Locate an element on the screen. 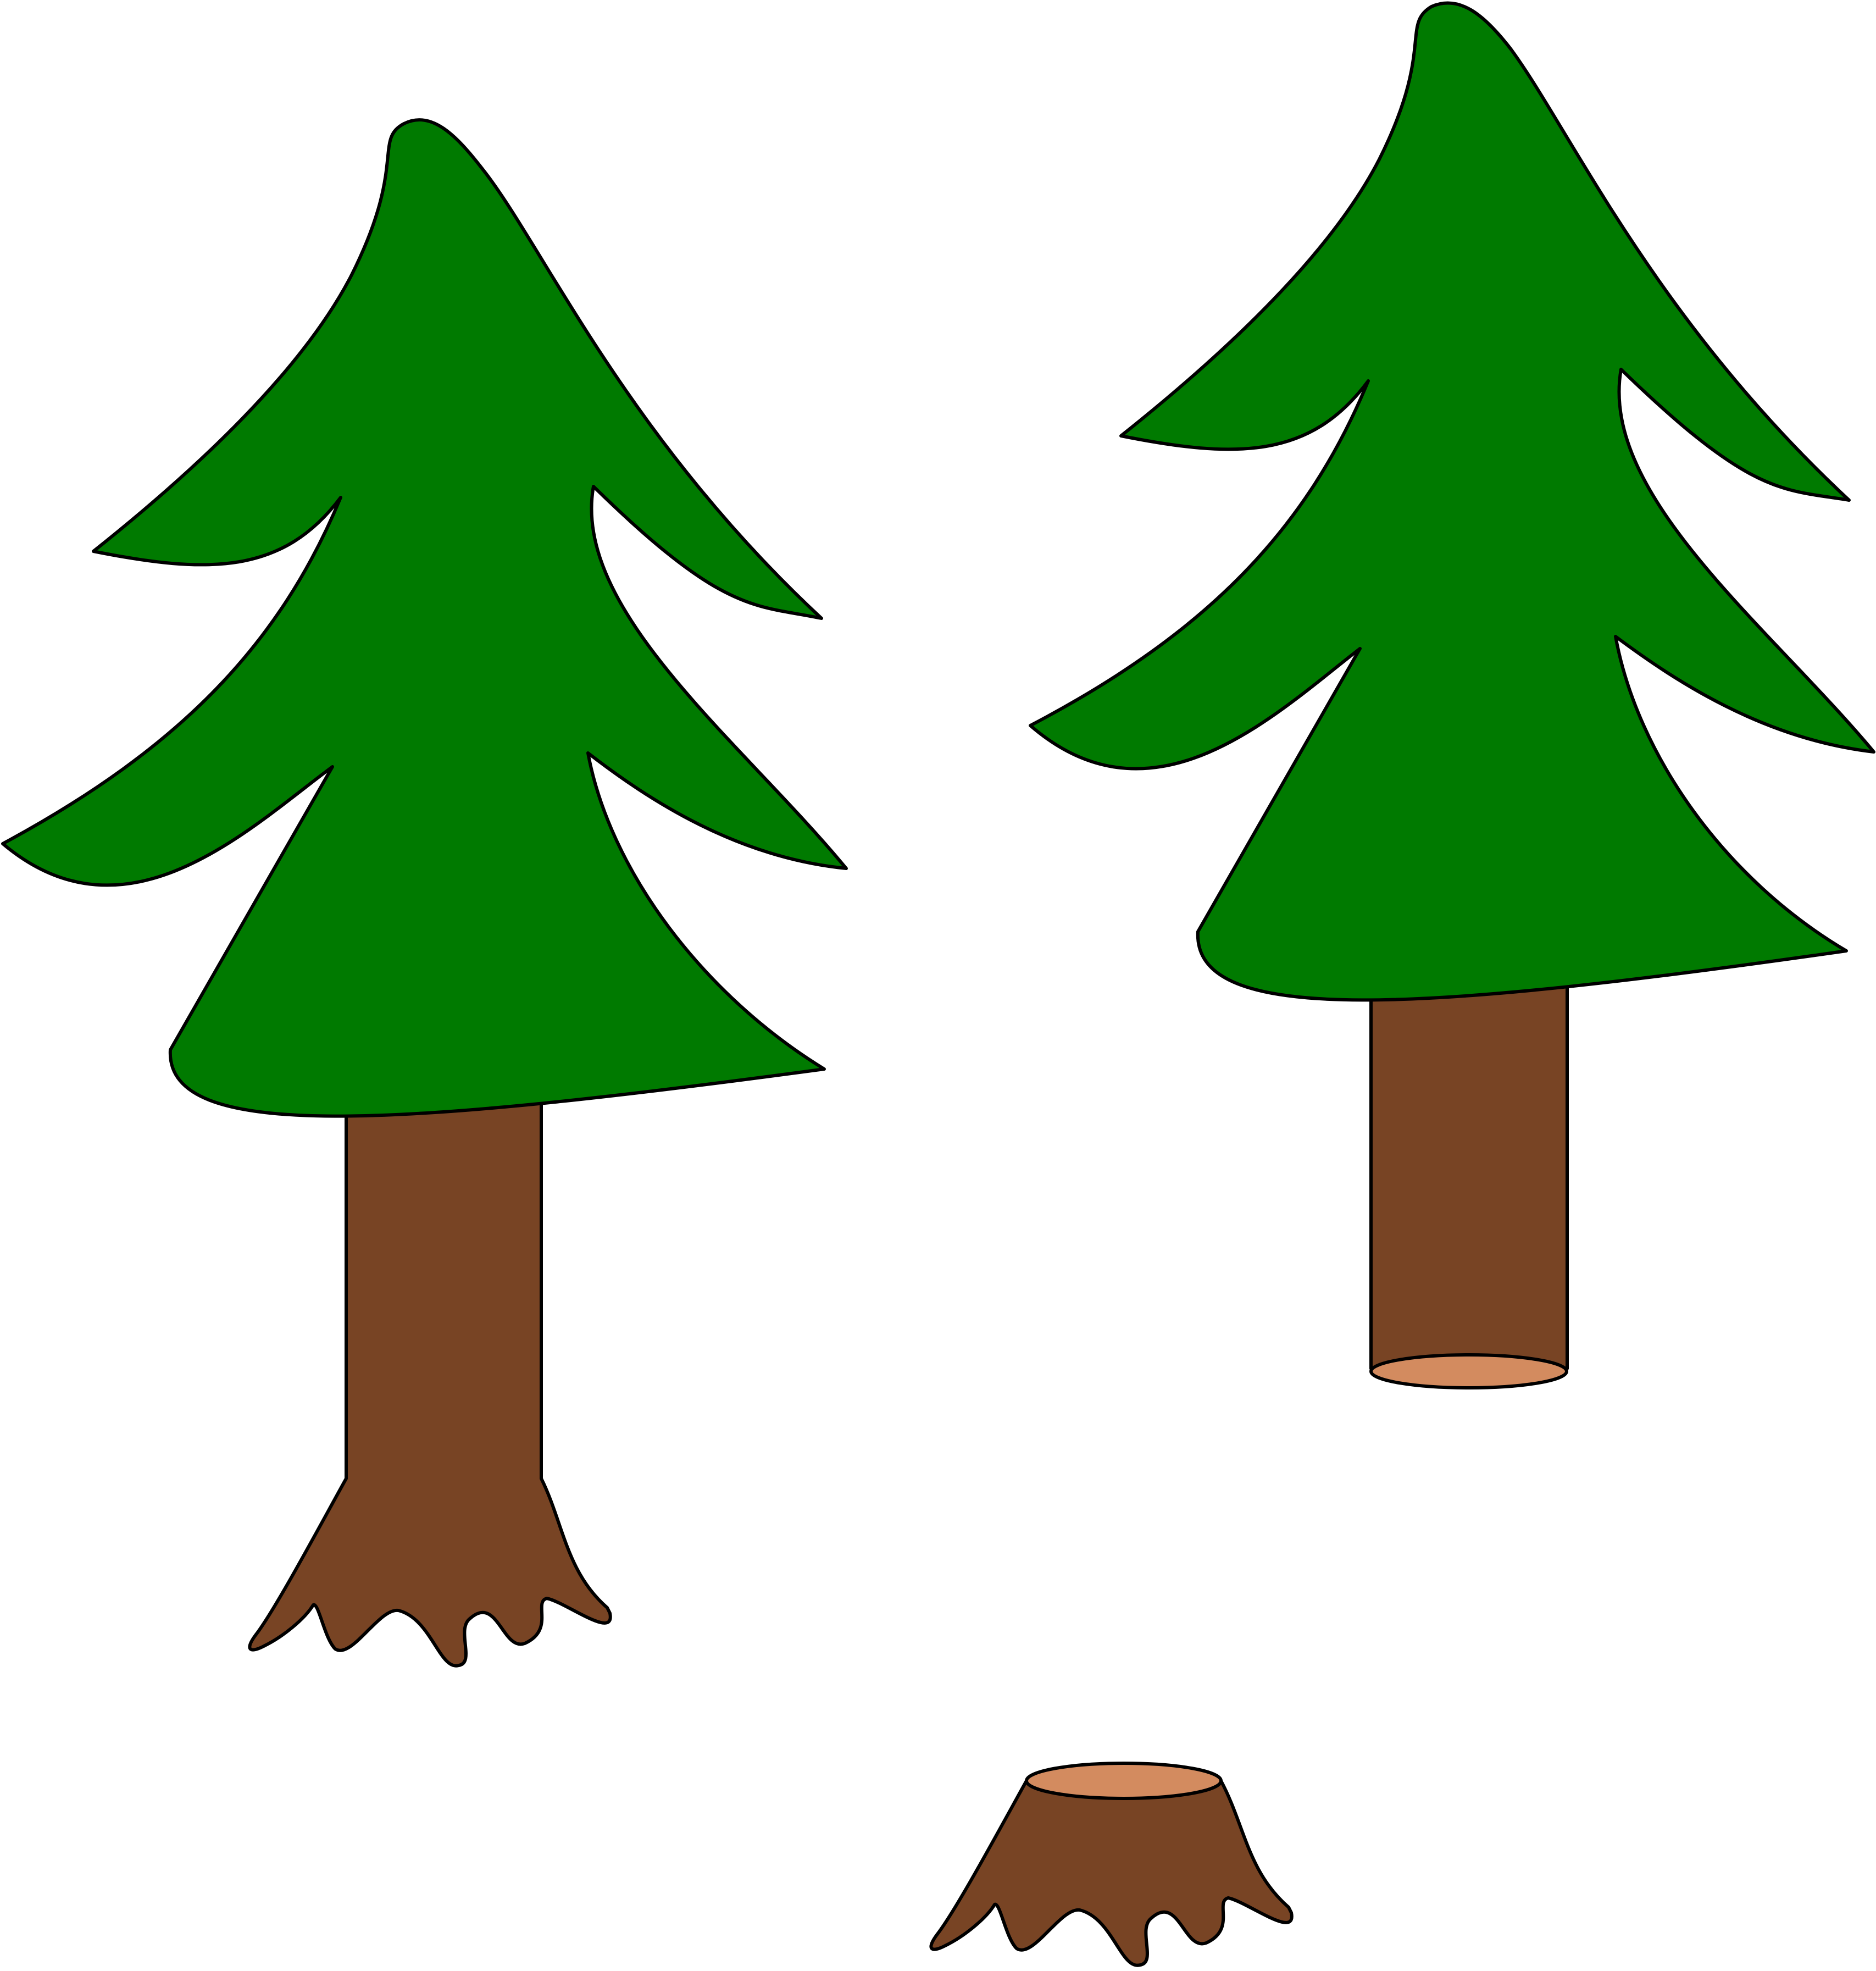 This screenshot has width=1876, height=1971. right-trunk is located at coordinates (1469, 1168).